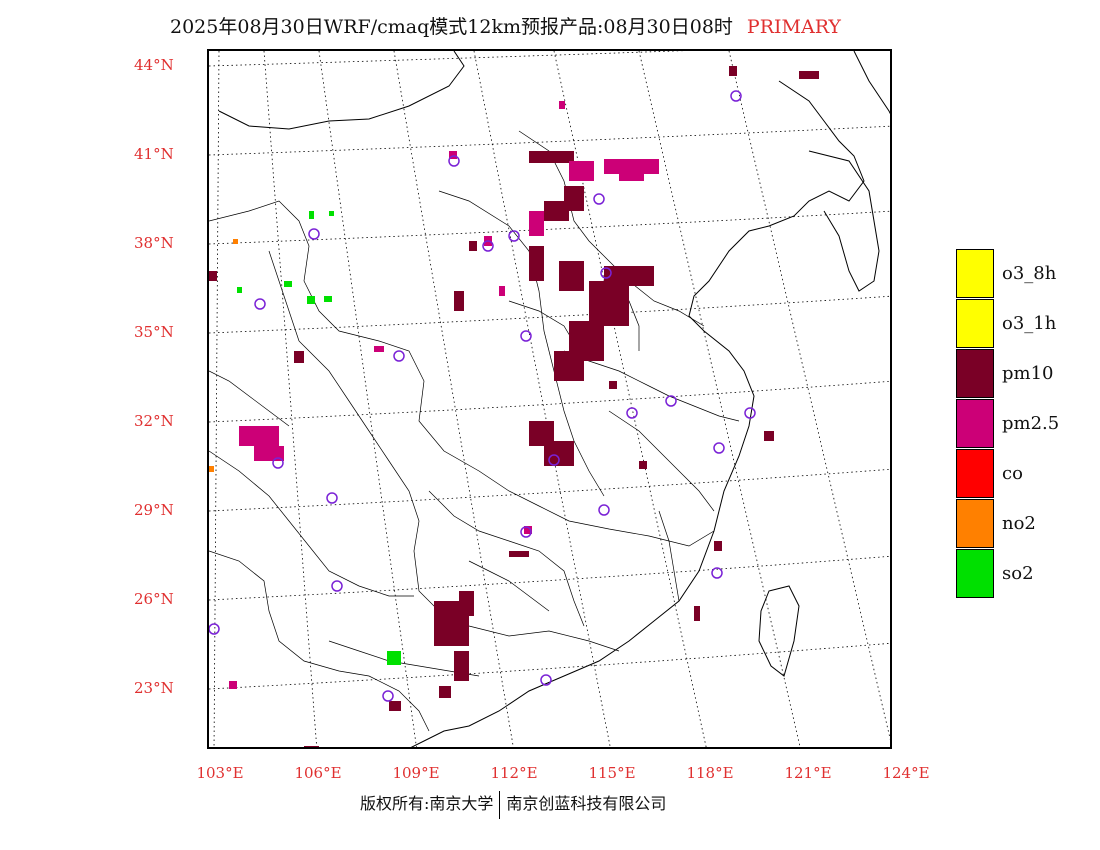  I want to click on legend-label-co: co, so click(1012, 473).